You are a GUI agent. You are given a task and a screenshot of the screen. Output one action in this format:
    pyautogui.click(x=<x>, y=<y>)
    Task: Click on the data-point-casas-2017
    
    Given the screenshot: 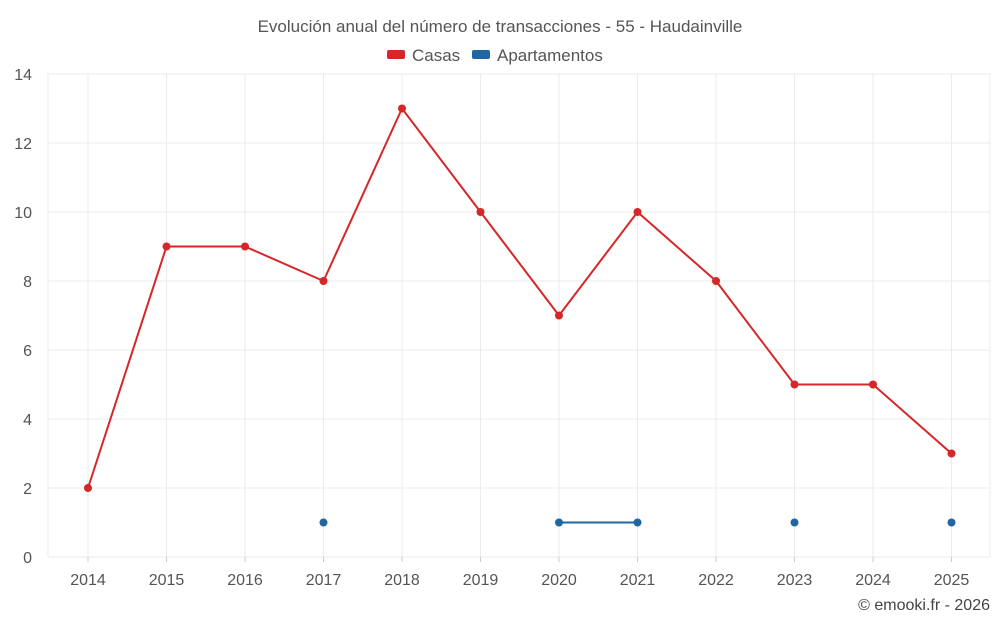 What is the action you would take?
    pyautogui.click(x=323, y=281)
    